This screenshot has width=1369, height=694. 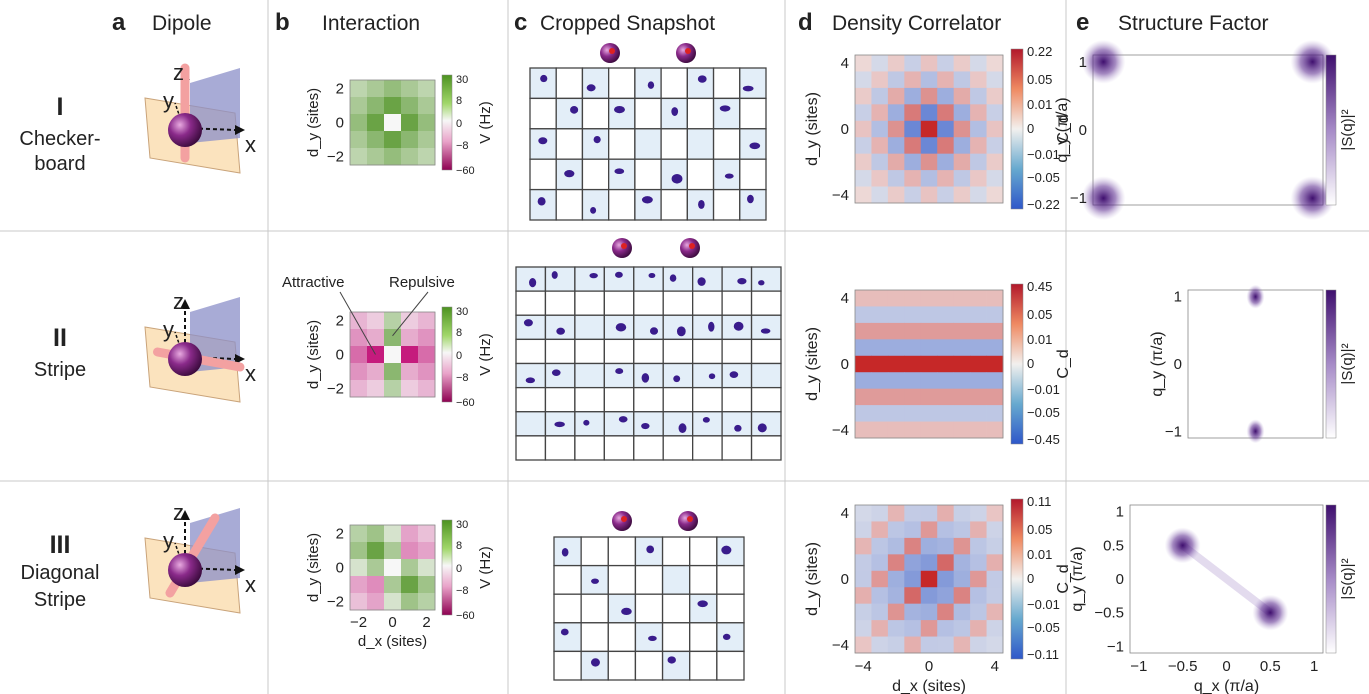 What do you see at coordinates (1082, 22) in the screenshot?
I see `column-letter-e: e` at bounding box center [1082, 22].